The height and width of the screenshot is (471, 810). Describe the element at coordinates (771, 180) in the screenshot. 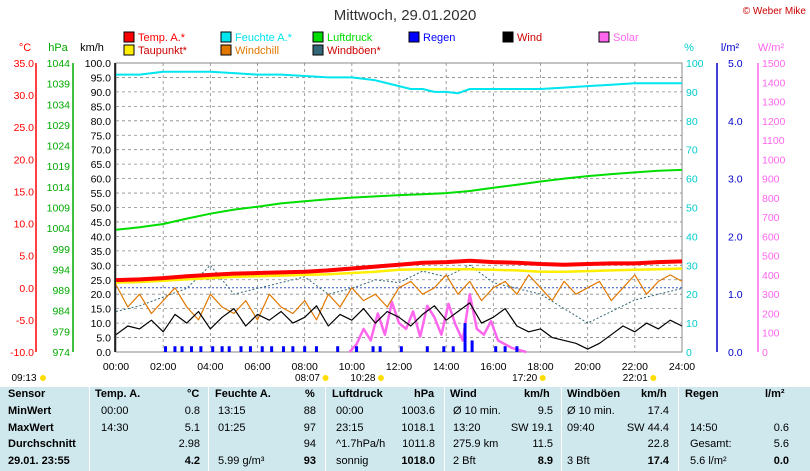

I see `tick-label-wm2: 900` at that location.